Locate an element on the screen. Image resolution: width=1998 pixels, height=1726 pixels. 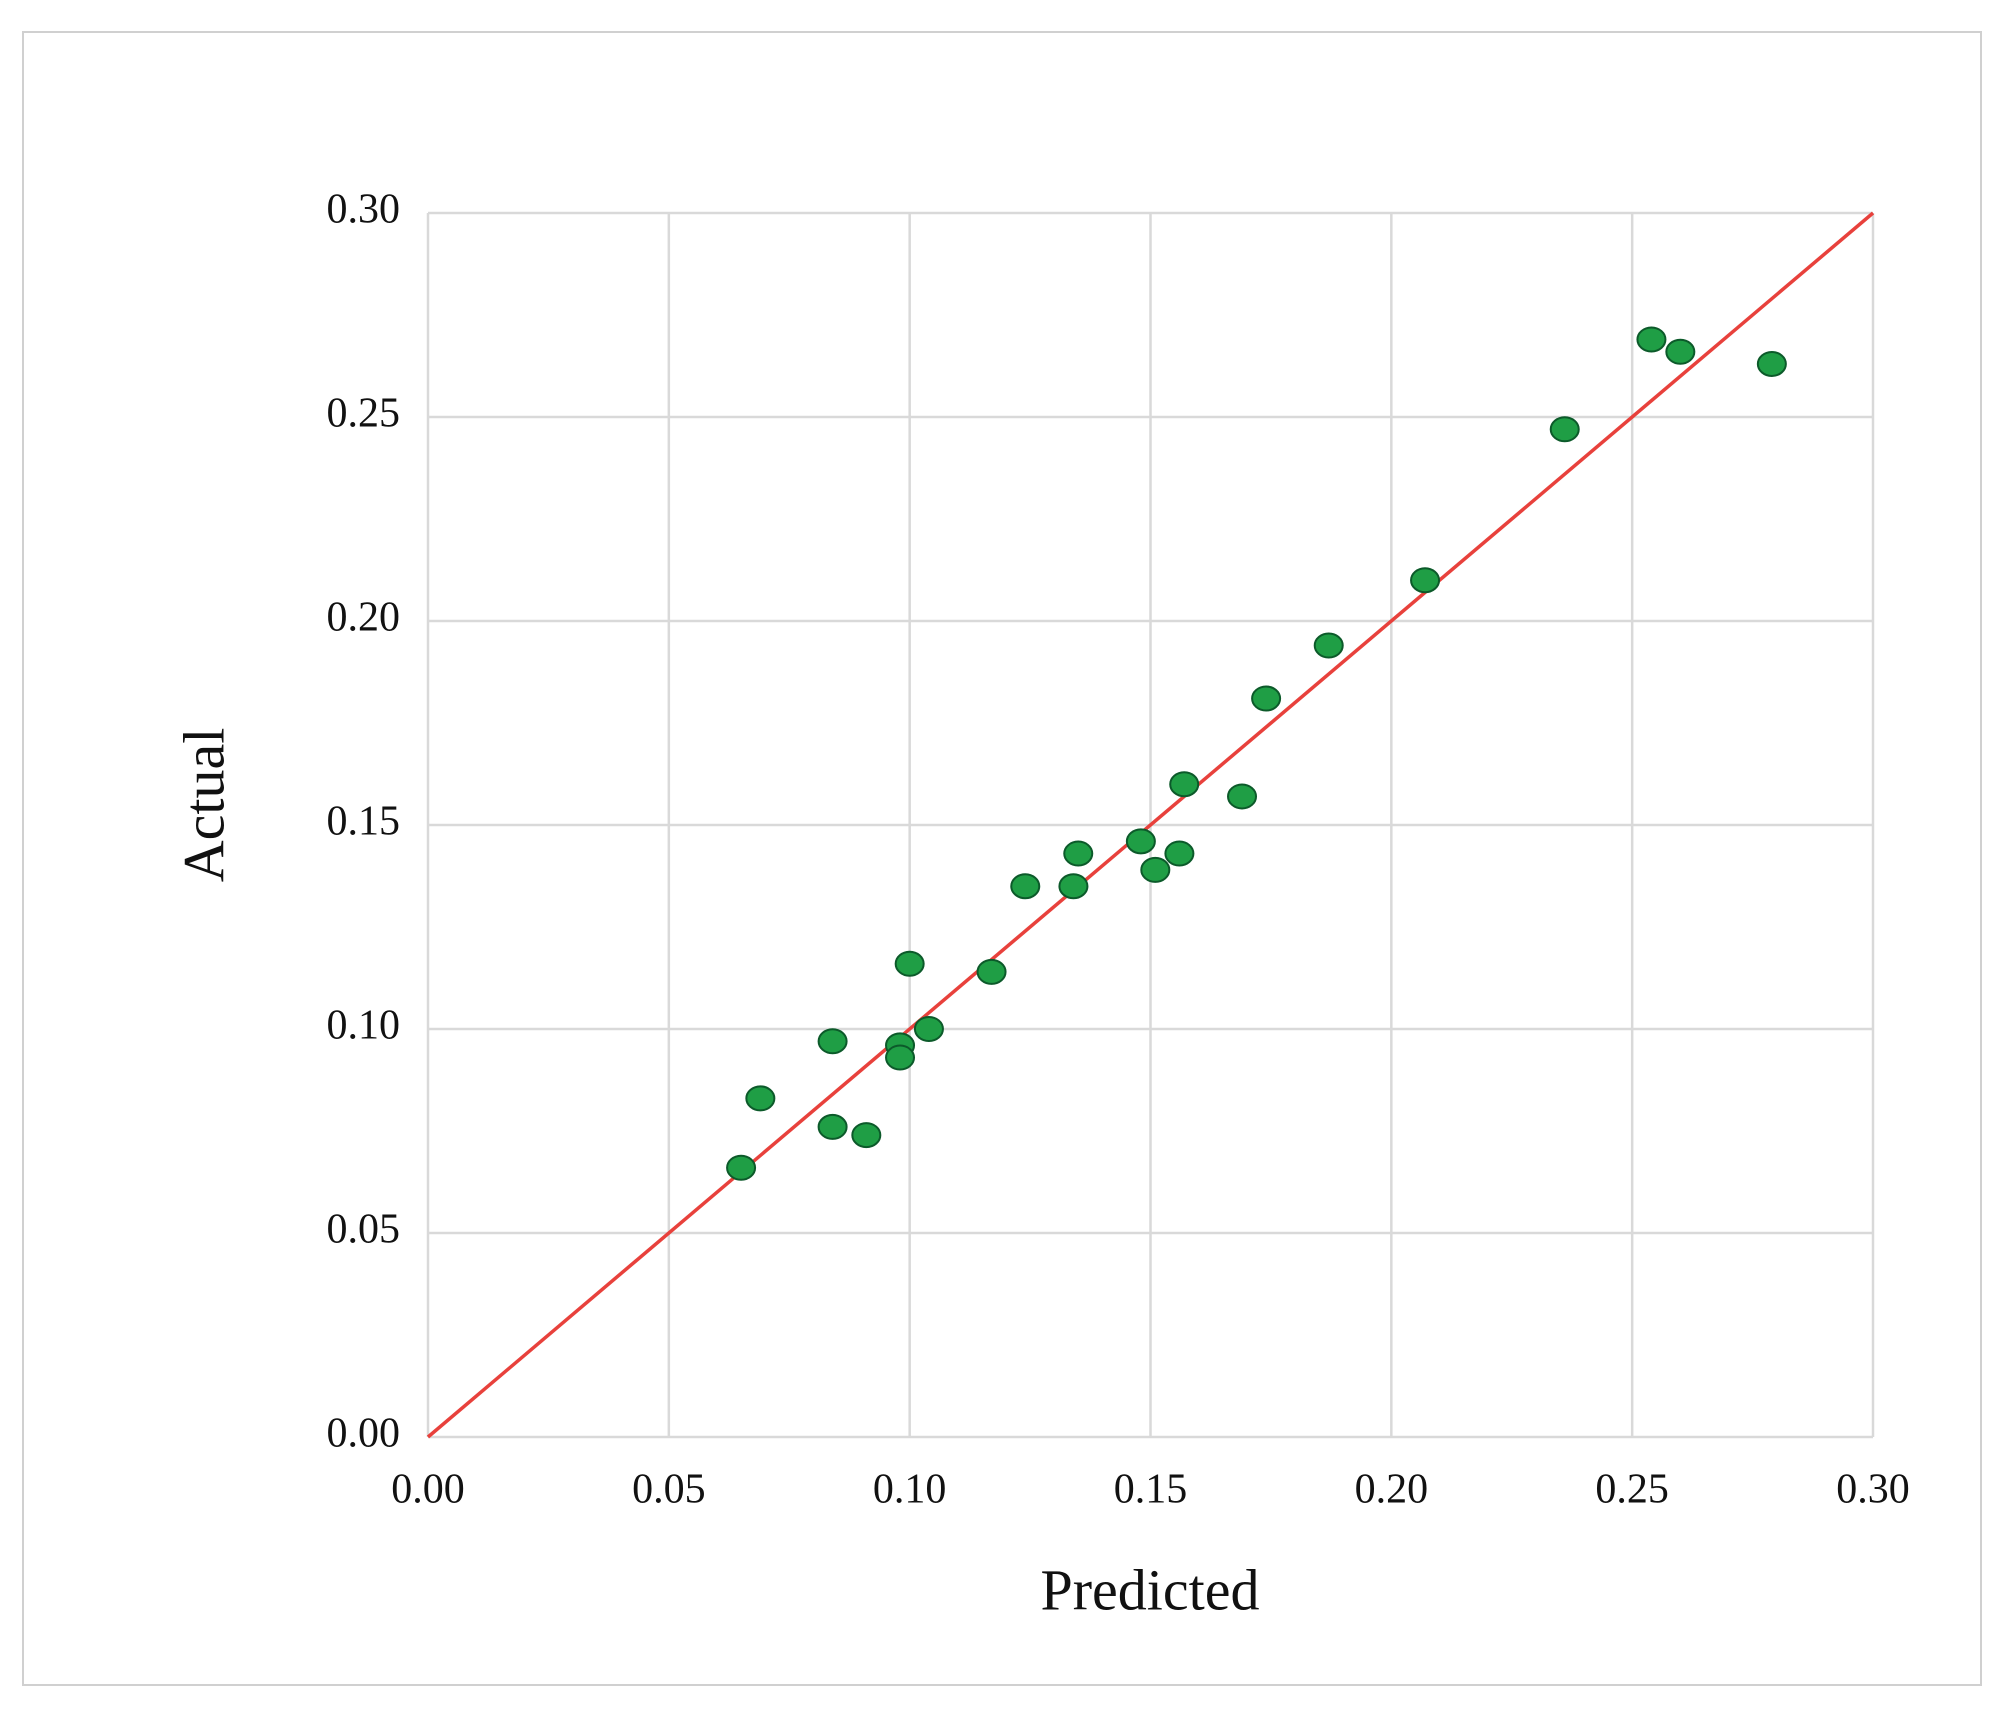
x-tick-label: 0.00 is located at coordinates (428, 1490).